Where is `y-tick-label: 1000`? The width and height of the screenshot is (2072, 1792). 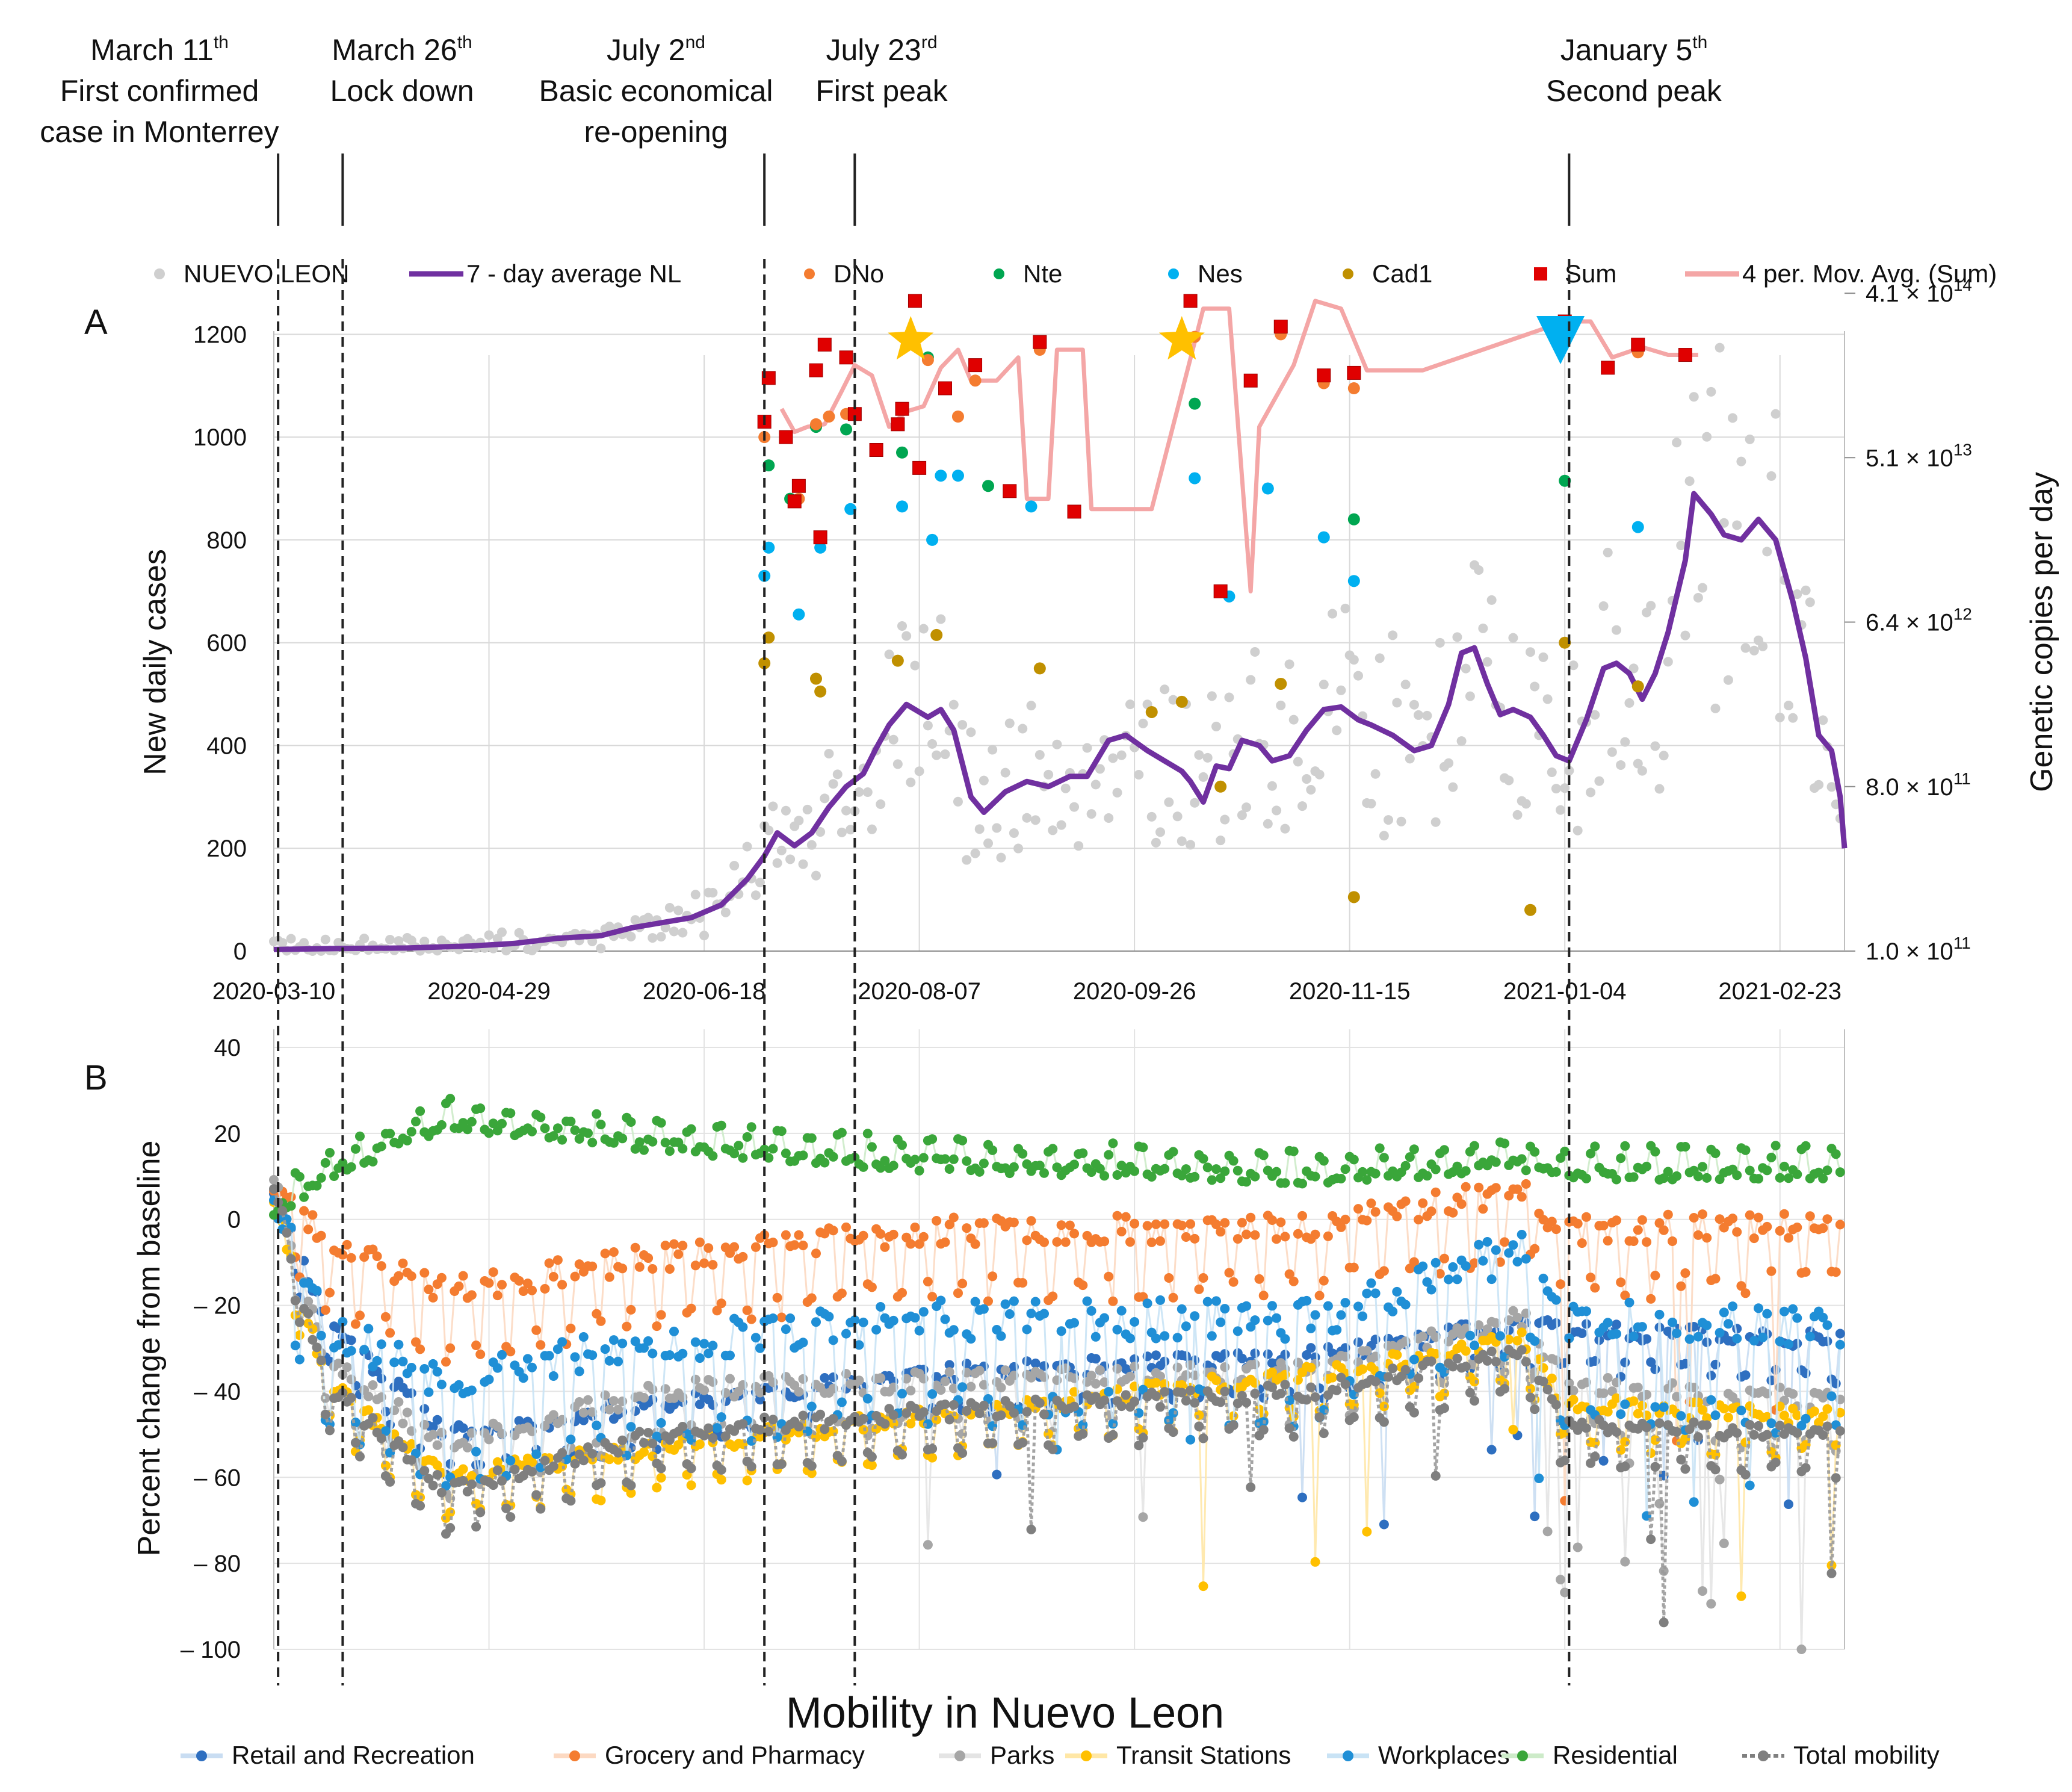 y-tick-label: 1000 is located at coordinates (220, 438).